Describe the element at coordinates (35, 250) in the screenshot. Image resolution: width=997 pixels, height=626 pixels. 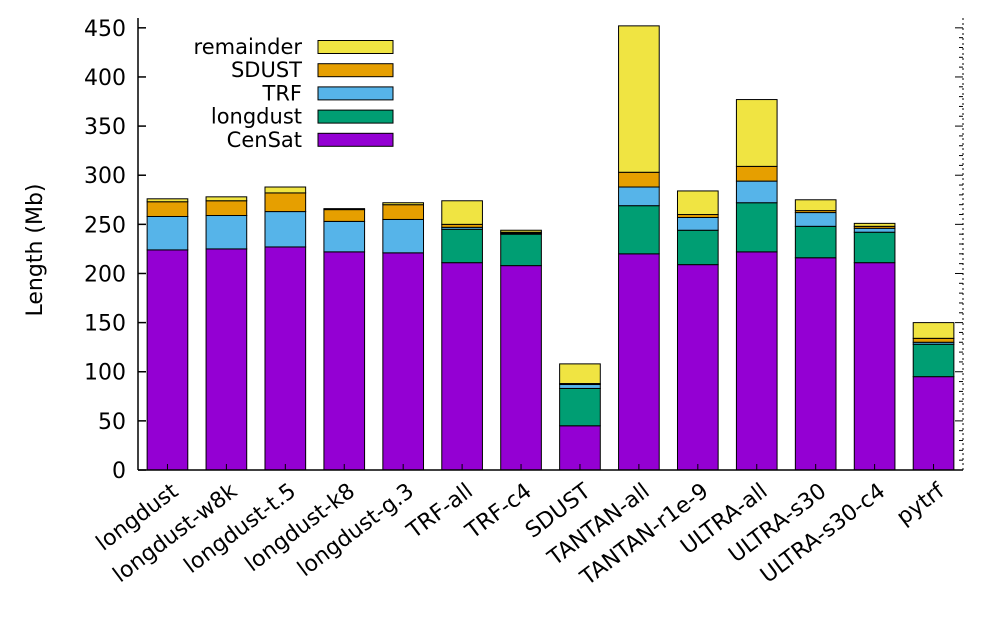
I see `y-axis-title: Length (Mb)` at that location.